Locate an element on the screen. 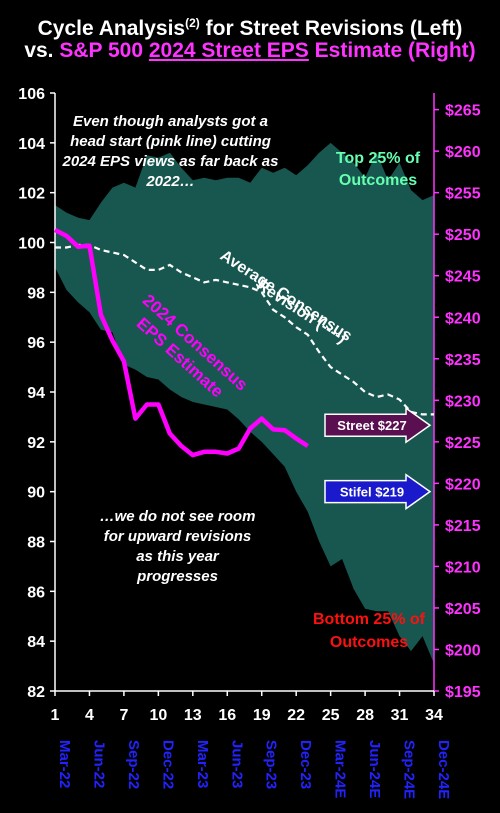 This screenshot has height=813, width=500. date-label: Dec-24E is located at coordinates (443, 769).